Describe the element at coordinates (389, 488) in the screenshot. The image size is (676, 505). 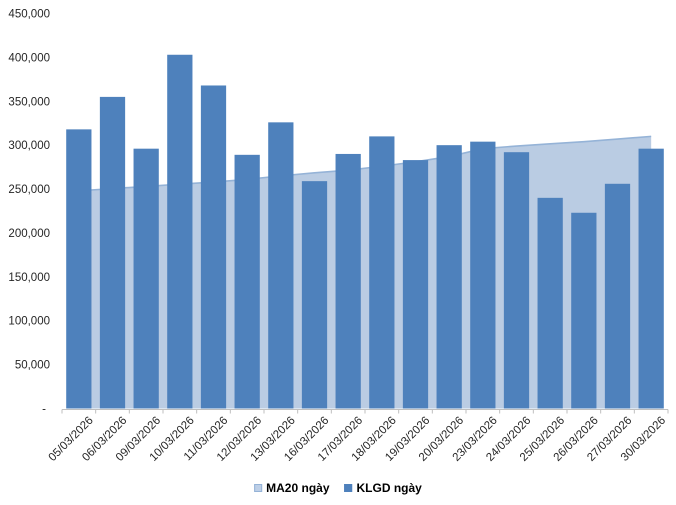
I see `klgd-legend-label: KLGD ngày` at that location.